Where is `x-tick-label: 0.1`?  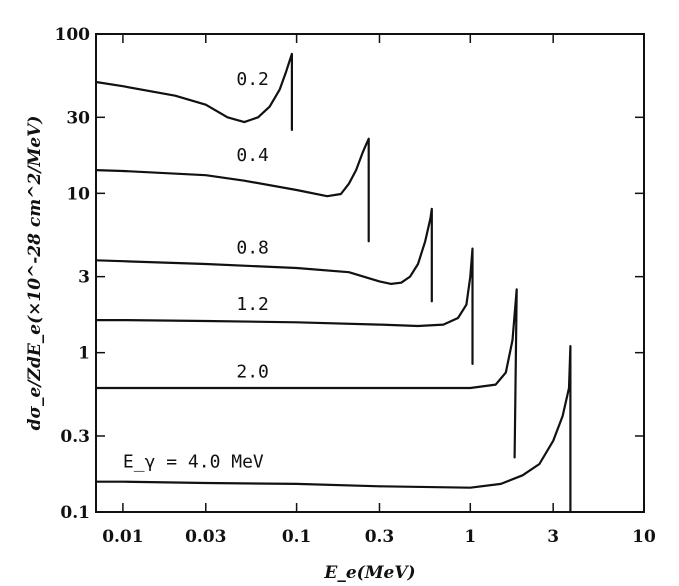 x-tick-label: 0.1 is located at coordinates (297, 537).